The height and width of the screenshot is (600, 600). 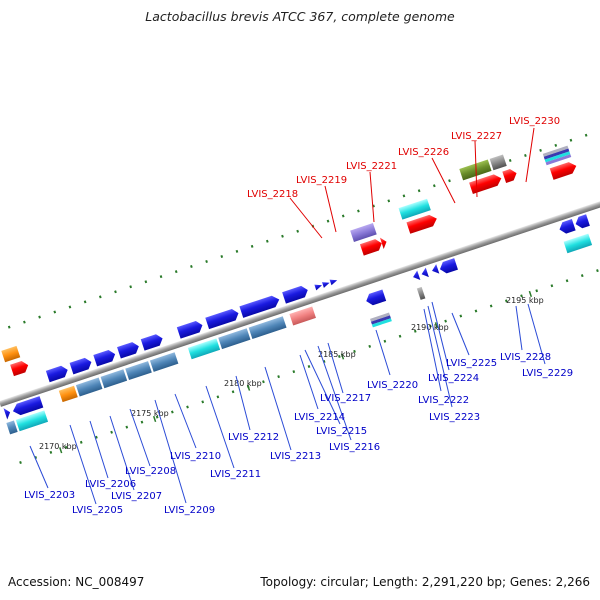 I want to click on feature-purple, so click(x=363, y=232).